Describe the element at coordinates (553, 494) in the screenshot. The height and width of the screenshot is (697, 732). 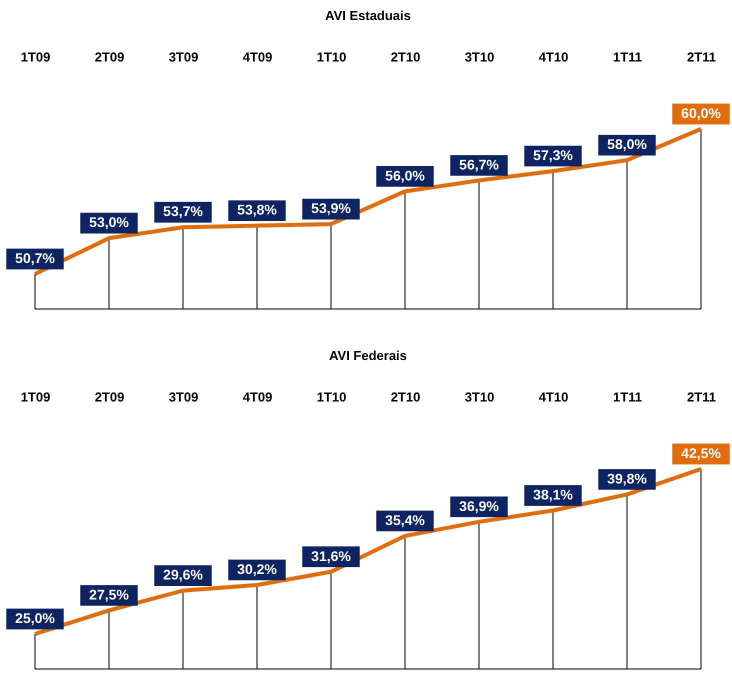
I see `data-label: 38,1%` at that location.